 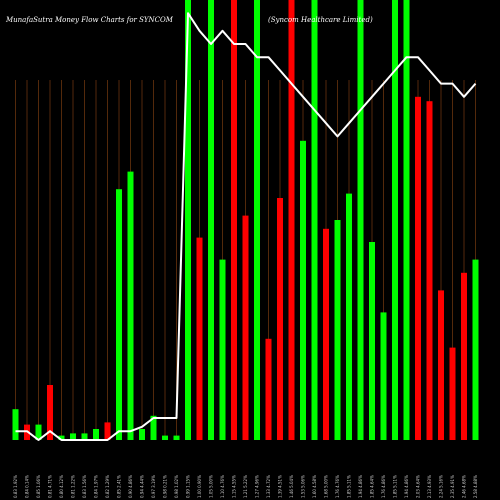 What do you see at coordinates (372, 486) in the screenshot?
I see `x-tick-label: 1.85 4.64%` at bounding box center [372, 486].